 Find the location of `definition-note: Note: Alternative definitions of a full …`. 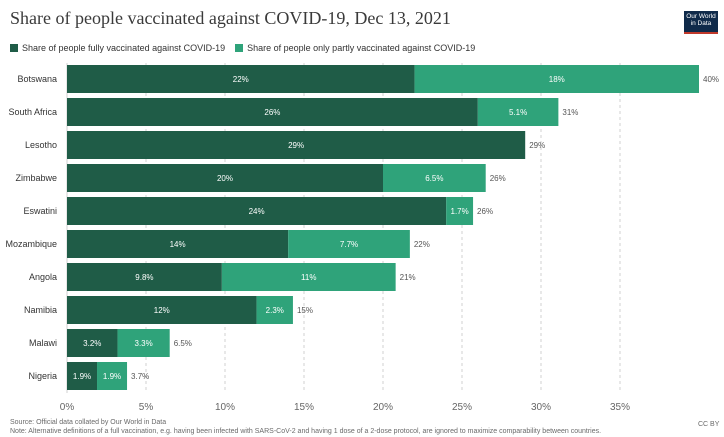

definition-note: Note: Alternative definitions of a full … is located at coordinates (306, 431).